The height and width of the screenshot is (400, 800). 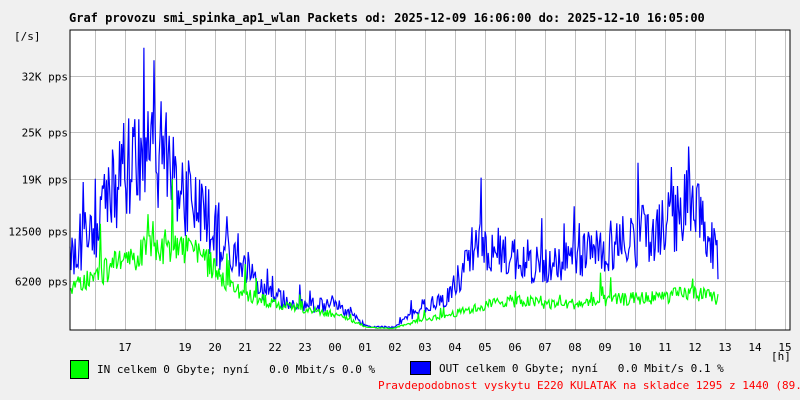 I want to click on legend-in-label: IN celkem 0 Gbyte; nyní 0.0 Mbit/s 0.0 %, so click(x=236, y=369).